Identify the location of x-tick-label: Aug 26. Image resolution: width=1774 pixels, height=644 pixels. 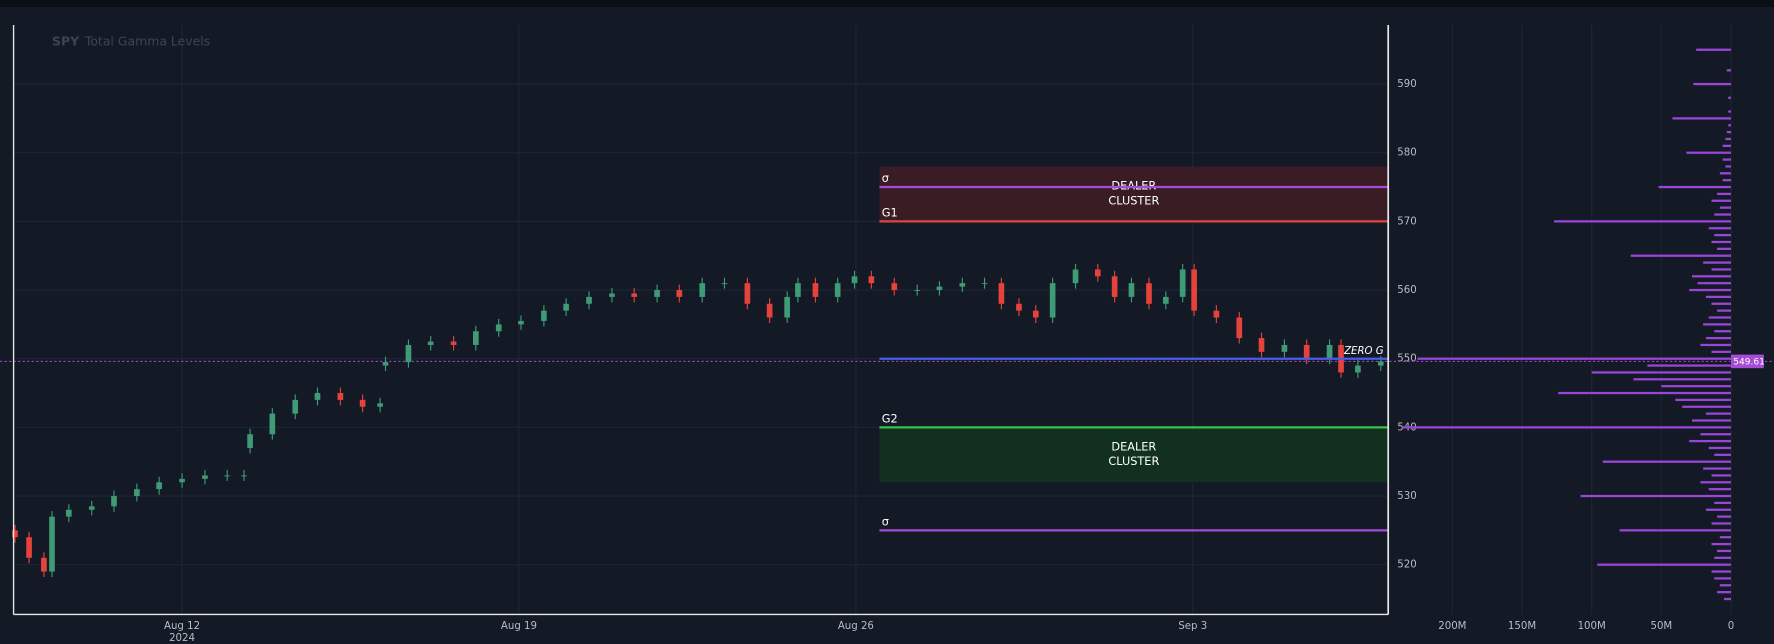
(856, 626).